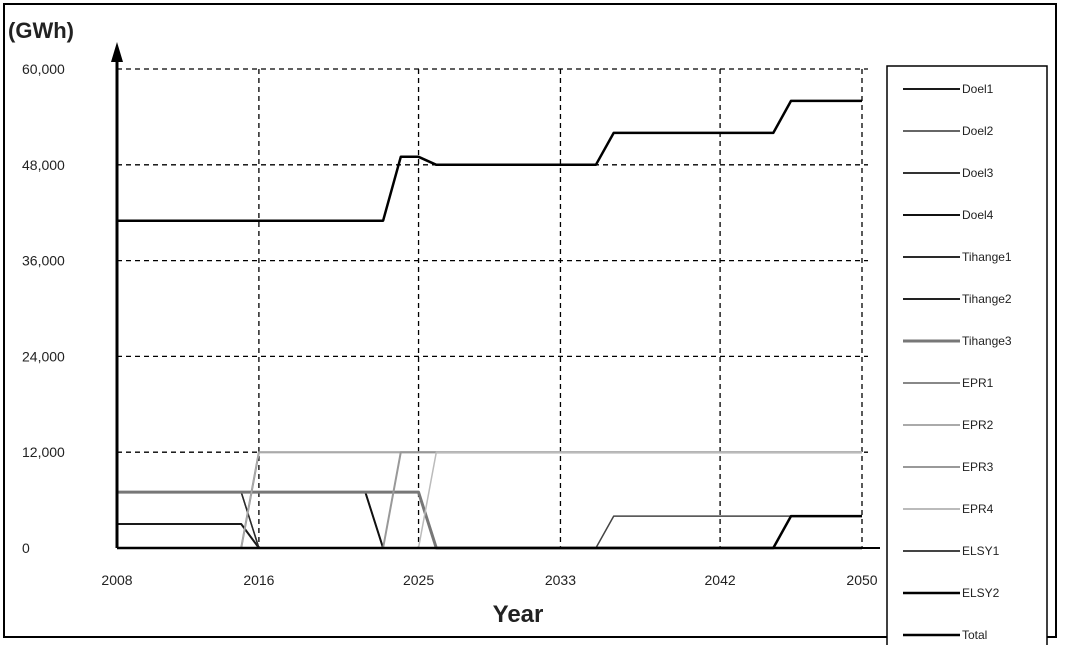 The width and height of the screenshot is (1068, 645). I want to click on legend-label-elsy1: ELSY1, so click(981, 551).